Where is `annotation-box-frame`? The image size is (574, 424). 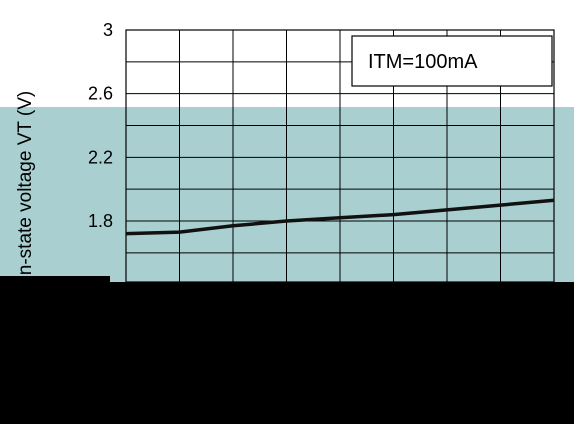
annotation-box-frame is located at coordinates (452, 61).